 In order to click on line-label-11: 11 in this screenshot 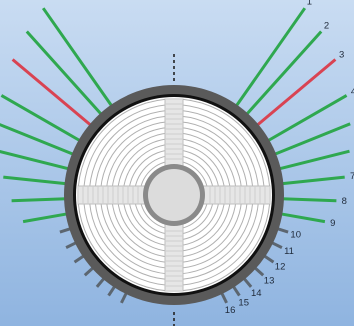, I will do `click(289, 251)`.